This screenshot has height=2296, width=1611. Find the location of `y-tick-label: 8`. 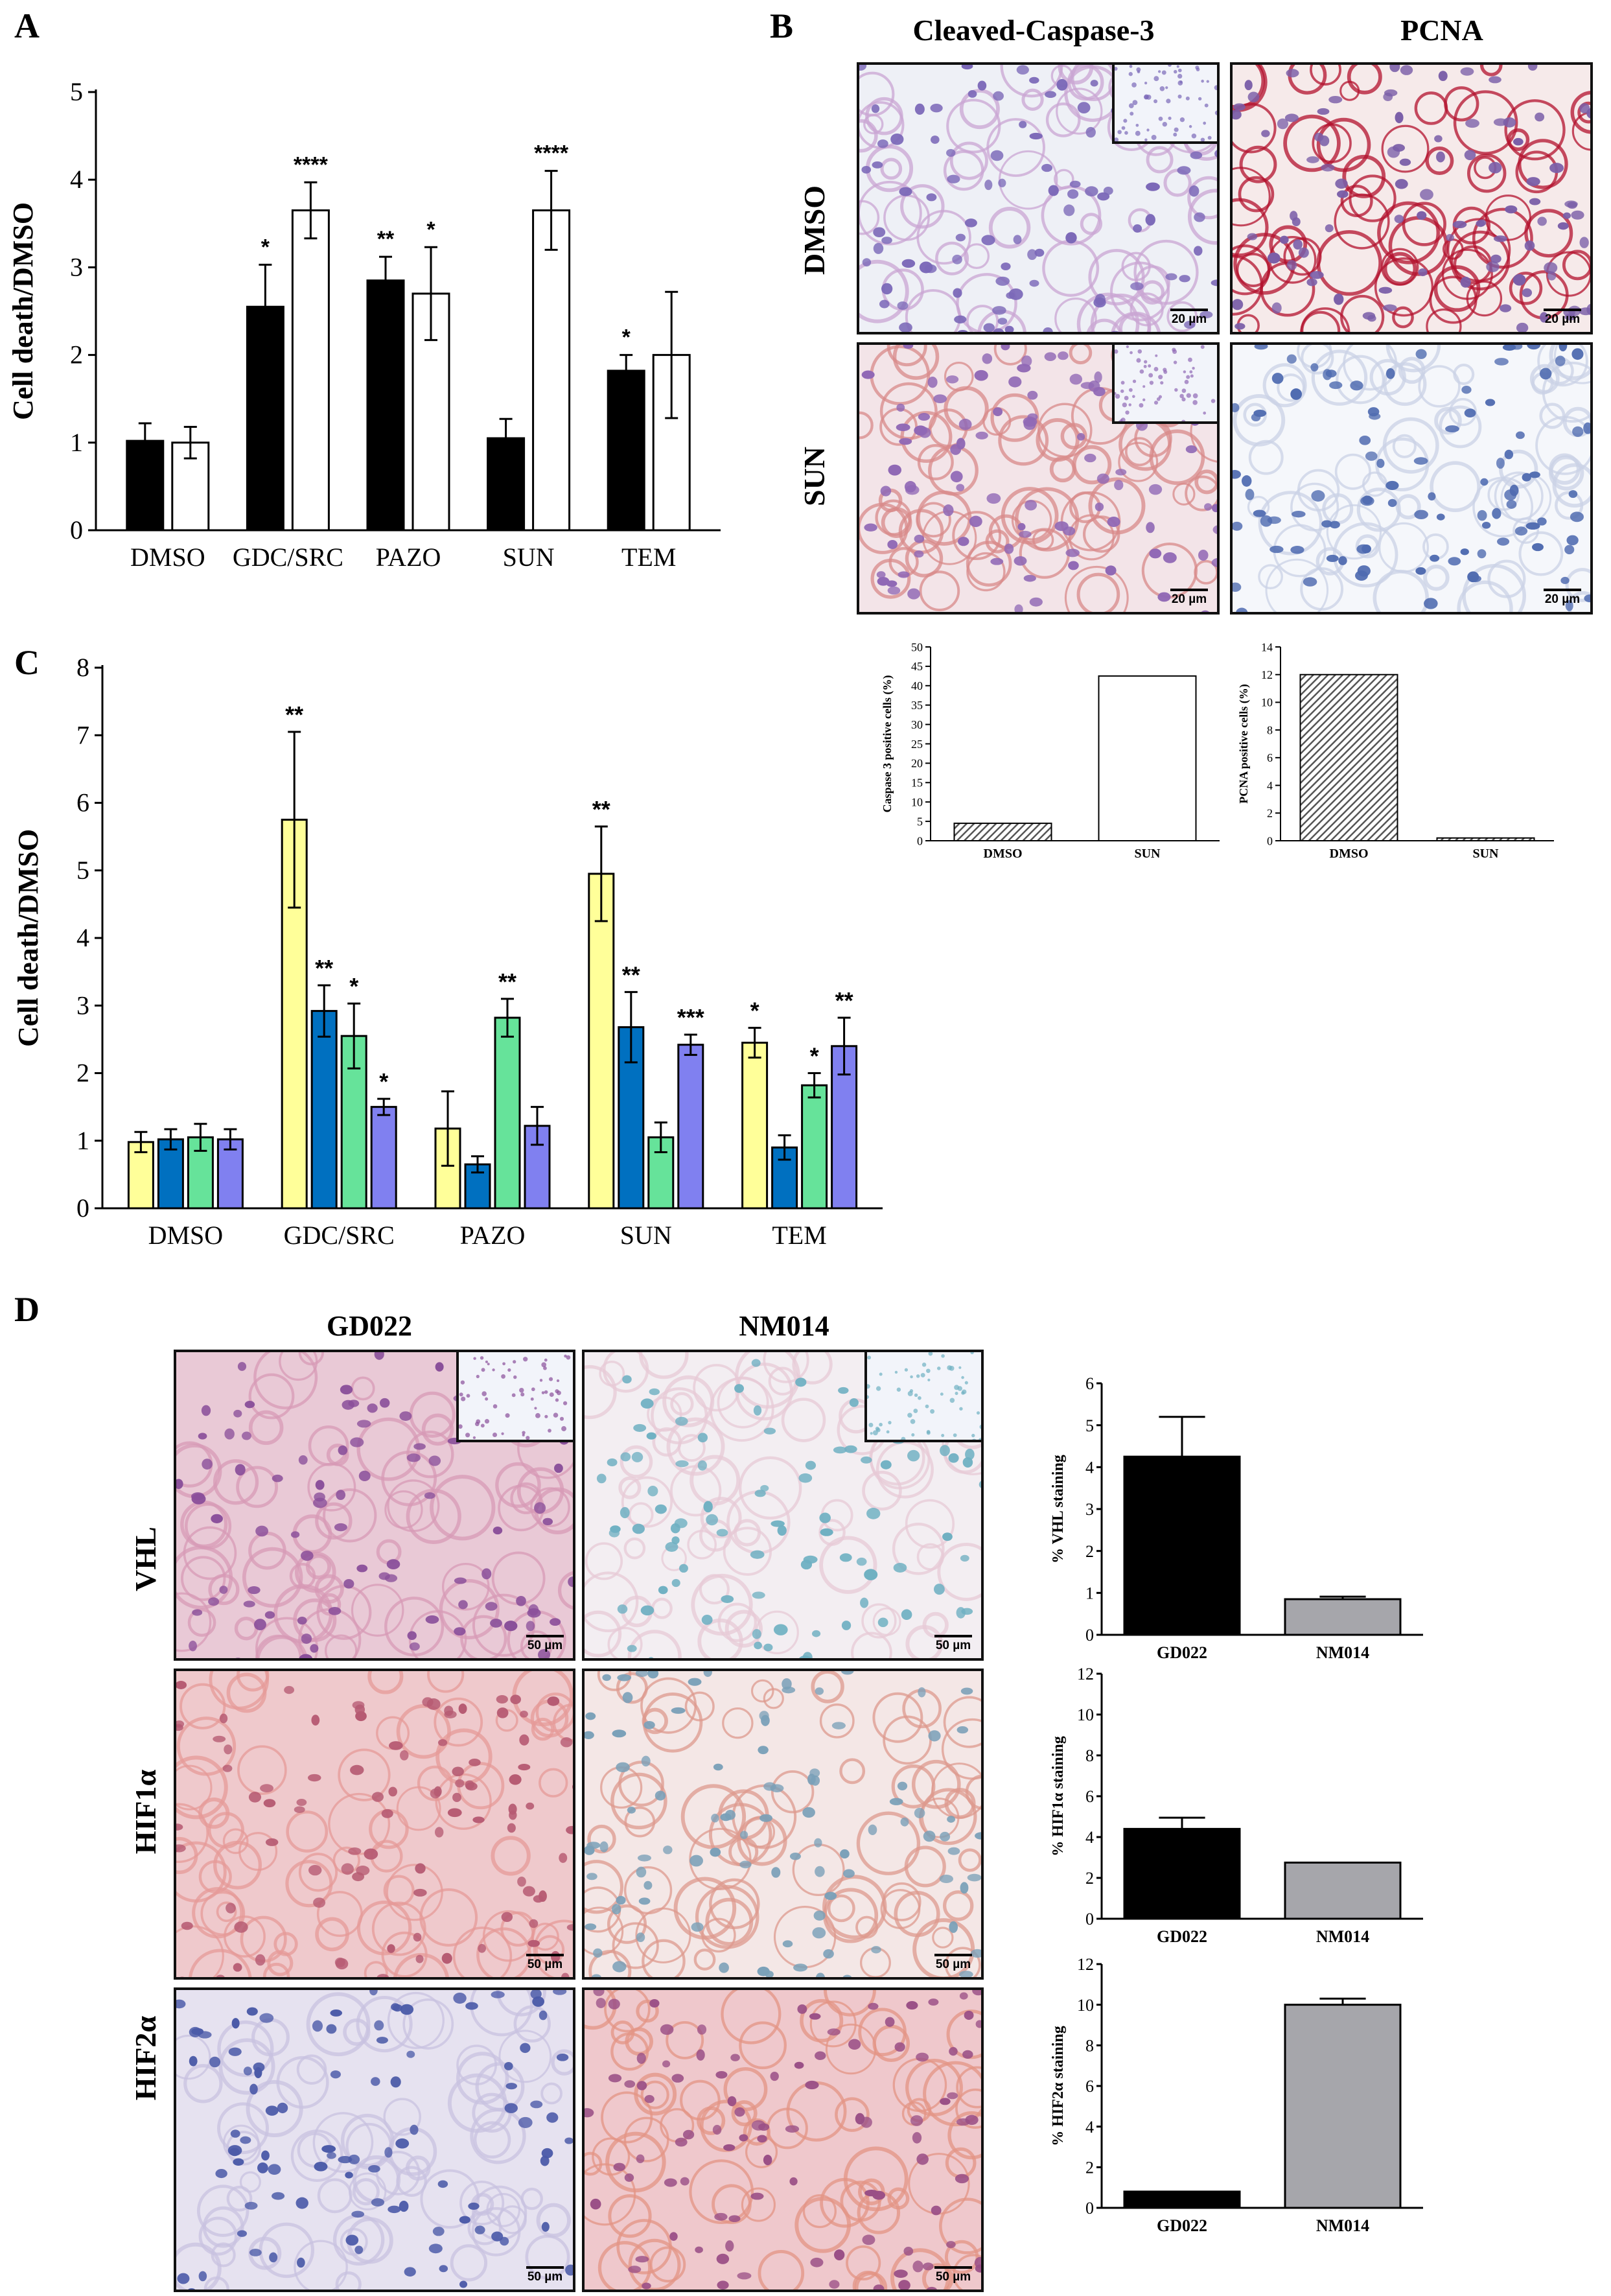

y-tick-label: 8 is located at coordinates (1270, 729).